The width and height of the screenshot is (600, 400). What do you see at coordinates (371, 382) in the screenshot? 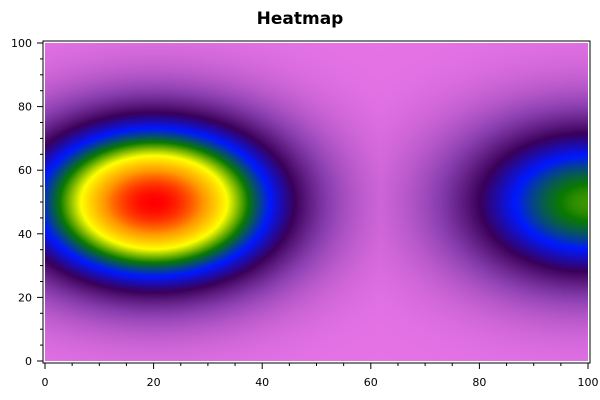
I see `x-tick-label: 60` at bounding box center [371, 382].